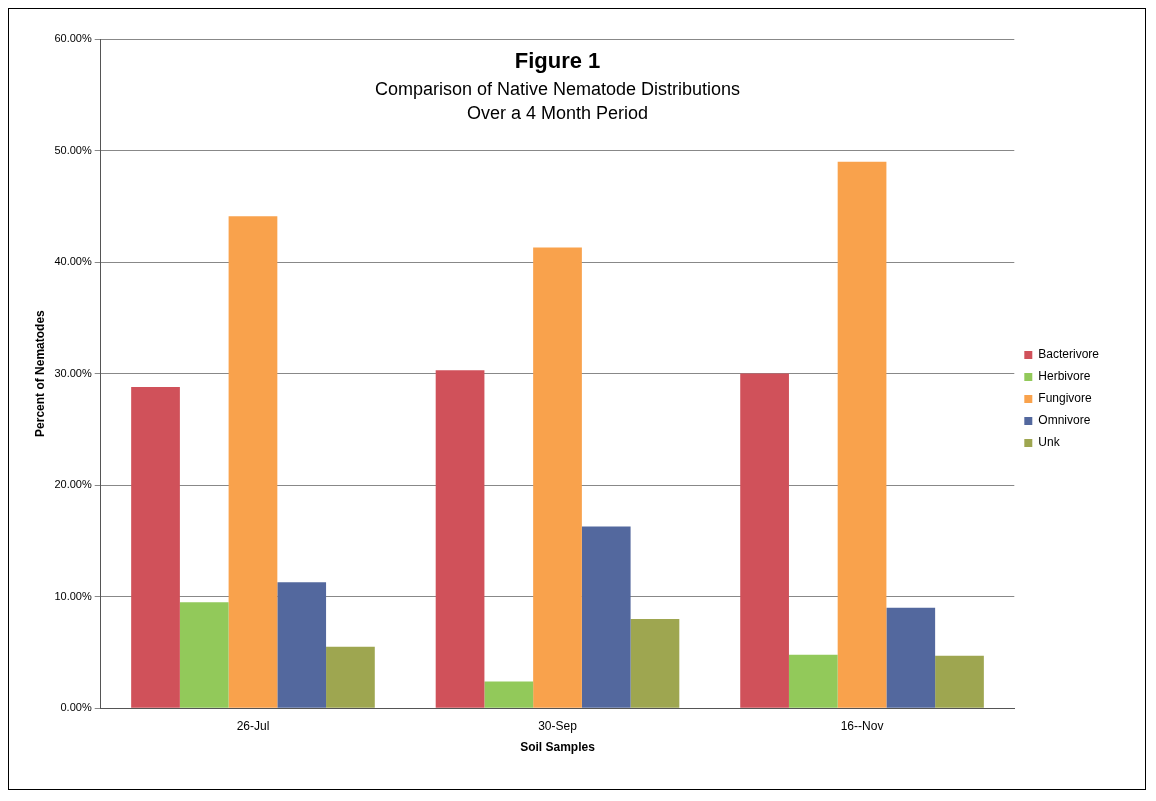 This screenshot has width=1156, height=801. I want to click on y-tick-label: 50.00%, so click(73, 149).